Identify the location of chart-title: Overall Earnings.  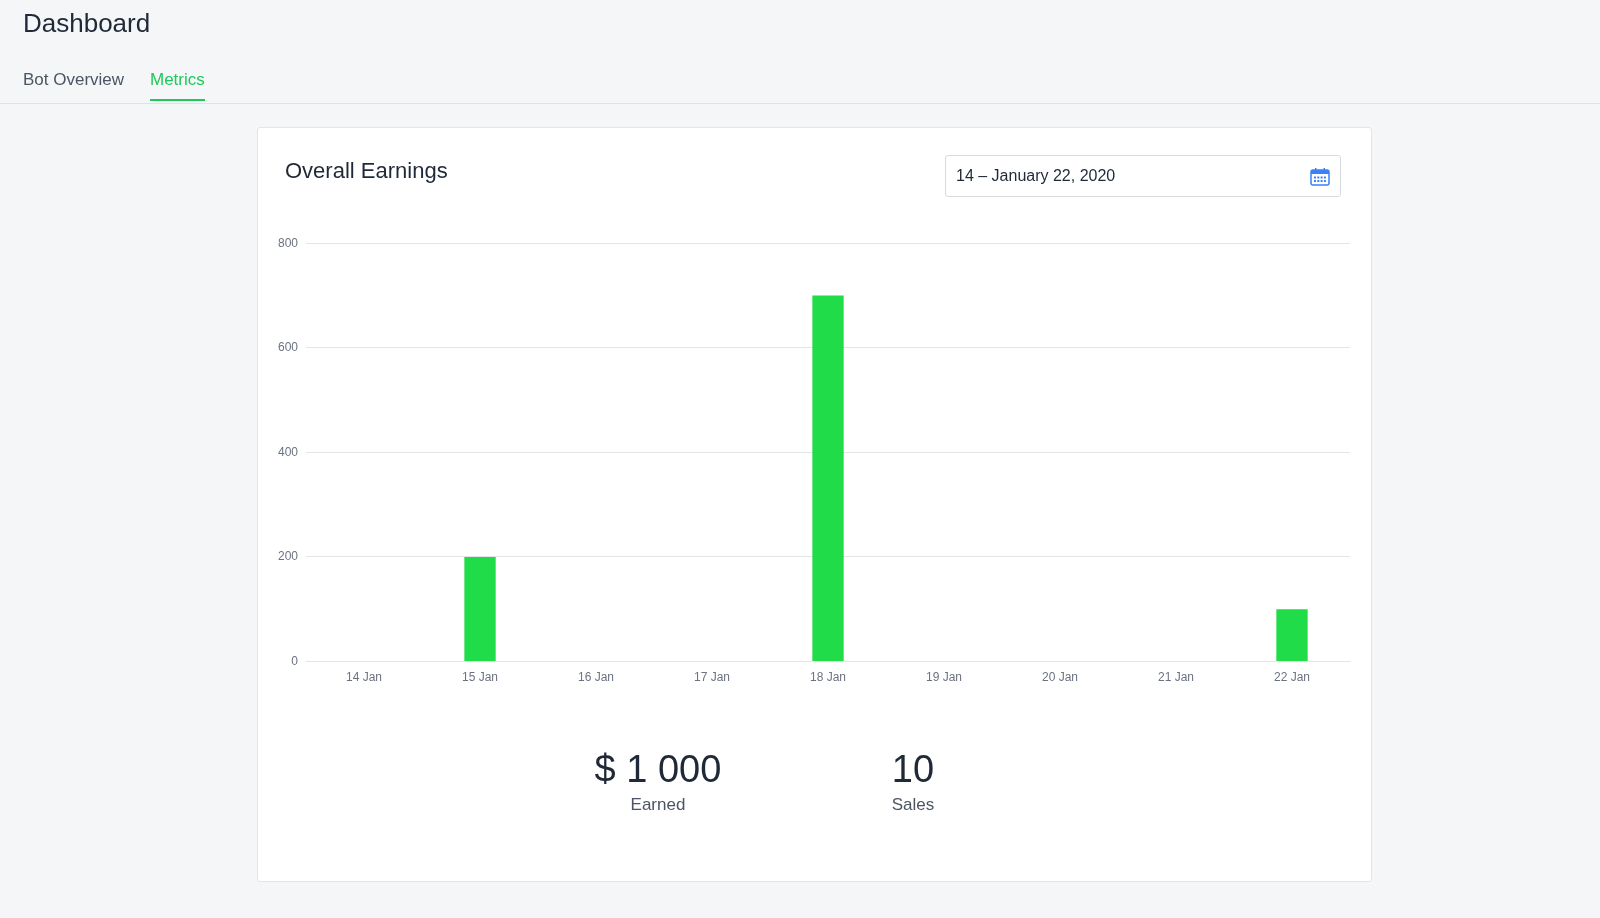
(366, 171).